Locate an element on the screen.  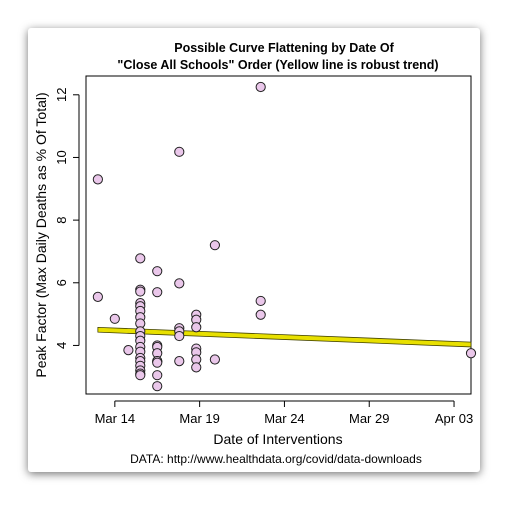
x-tick-label: Mar 29 is located at coordinates (369, 418).